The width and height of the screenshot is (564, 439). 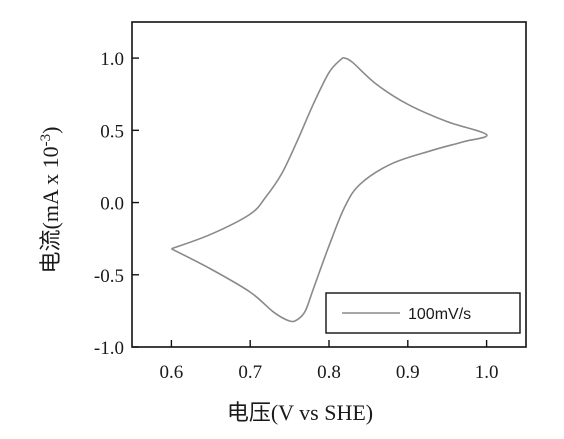 What do you see at coordinates (172, 372) in the screenshot?
I see `x-tick-label: 0.6` at bounding box center [172, 372].